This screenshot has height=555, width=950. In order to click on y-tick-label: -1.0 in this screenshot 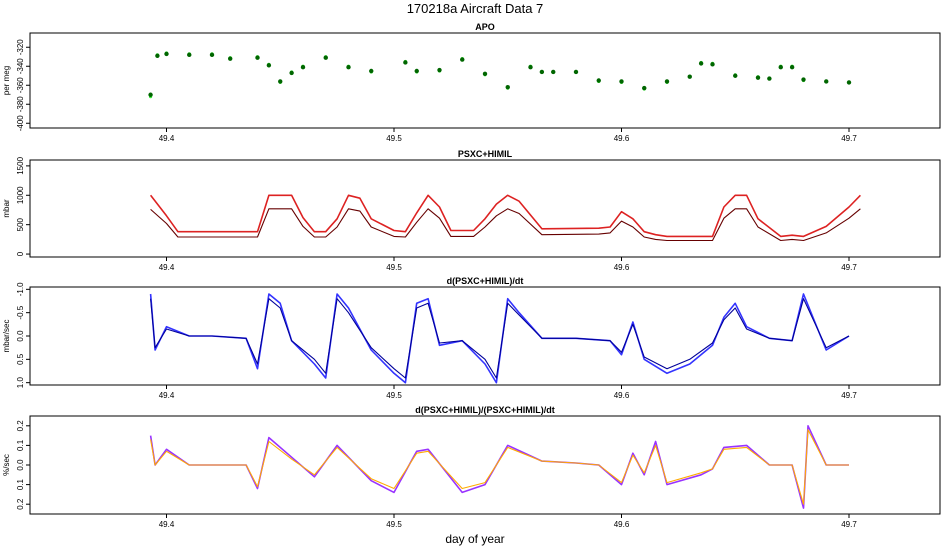, I will do `click(20, 289)`.